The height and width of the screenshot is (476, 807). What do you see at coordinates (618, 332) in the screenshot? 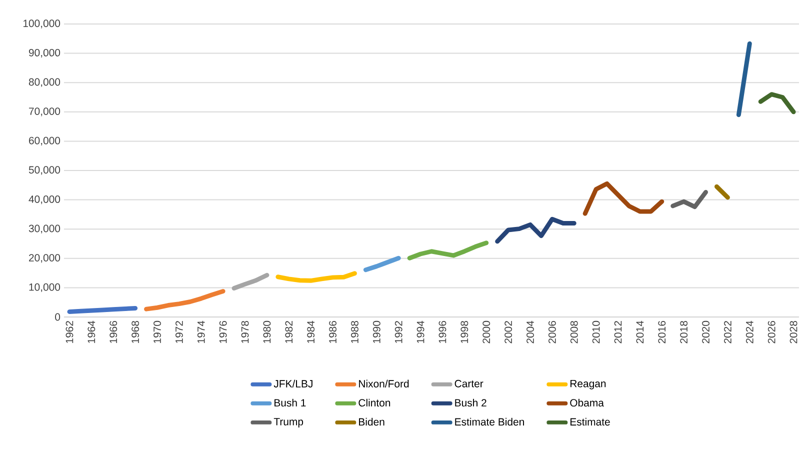
I see `x-tick-label: 2012` at bounding box center [618, 332].